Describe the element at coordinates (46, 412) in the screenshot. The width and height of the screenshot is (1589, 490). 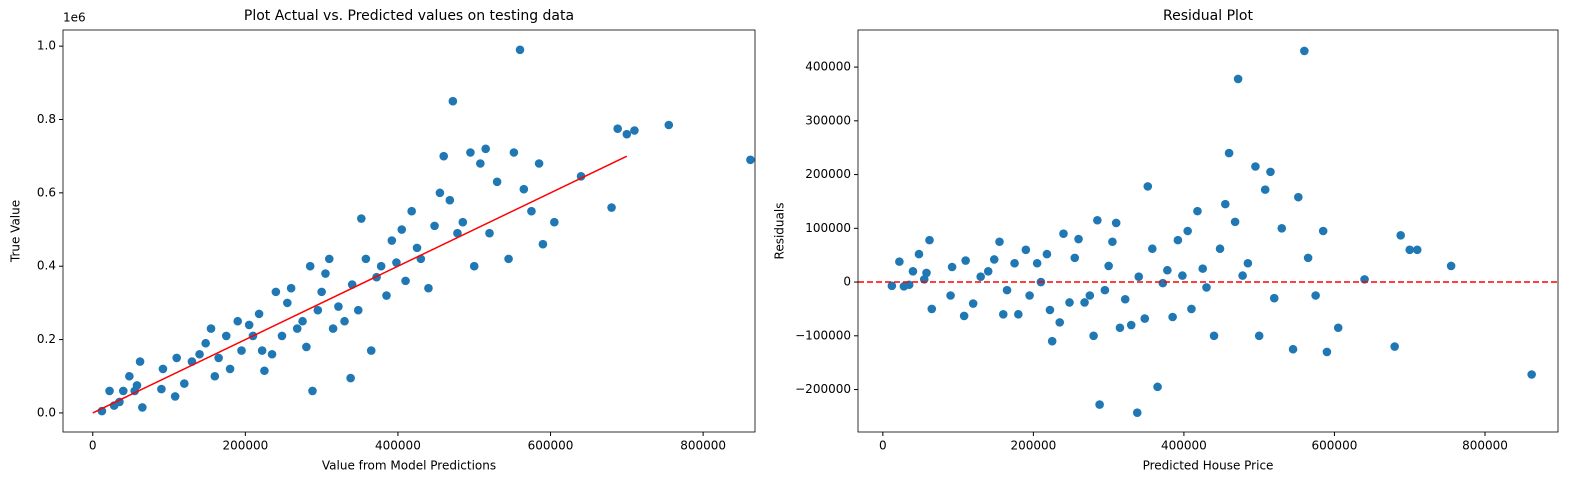
I see `y-tick-label: 0.0` at that location.